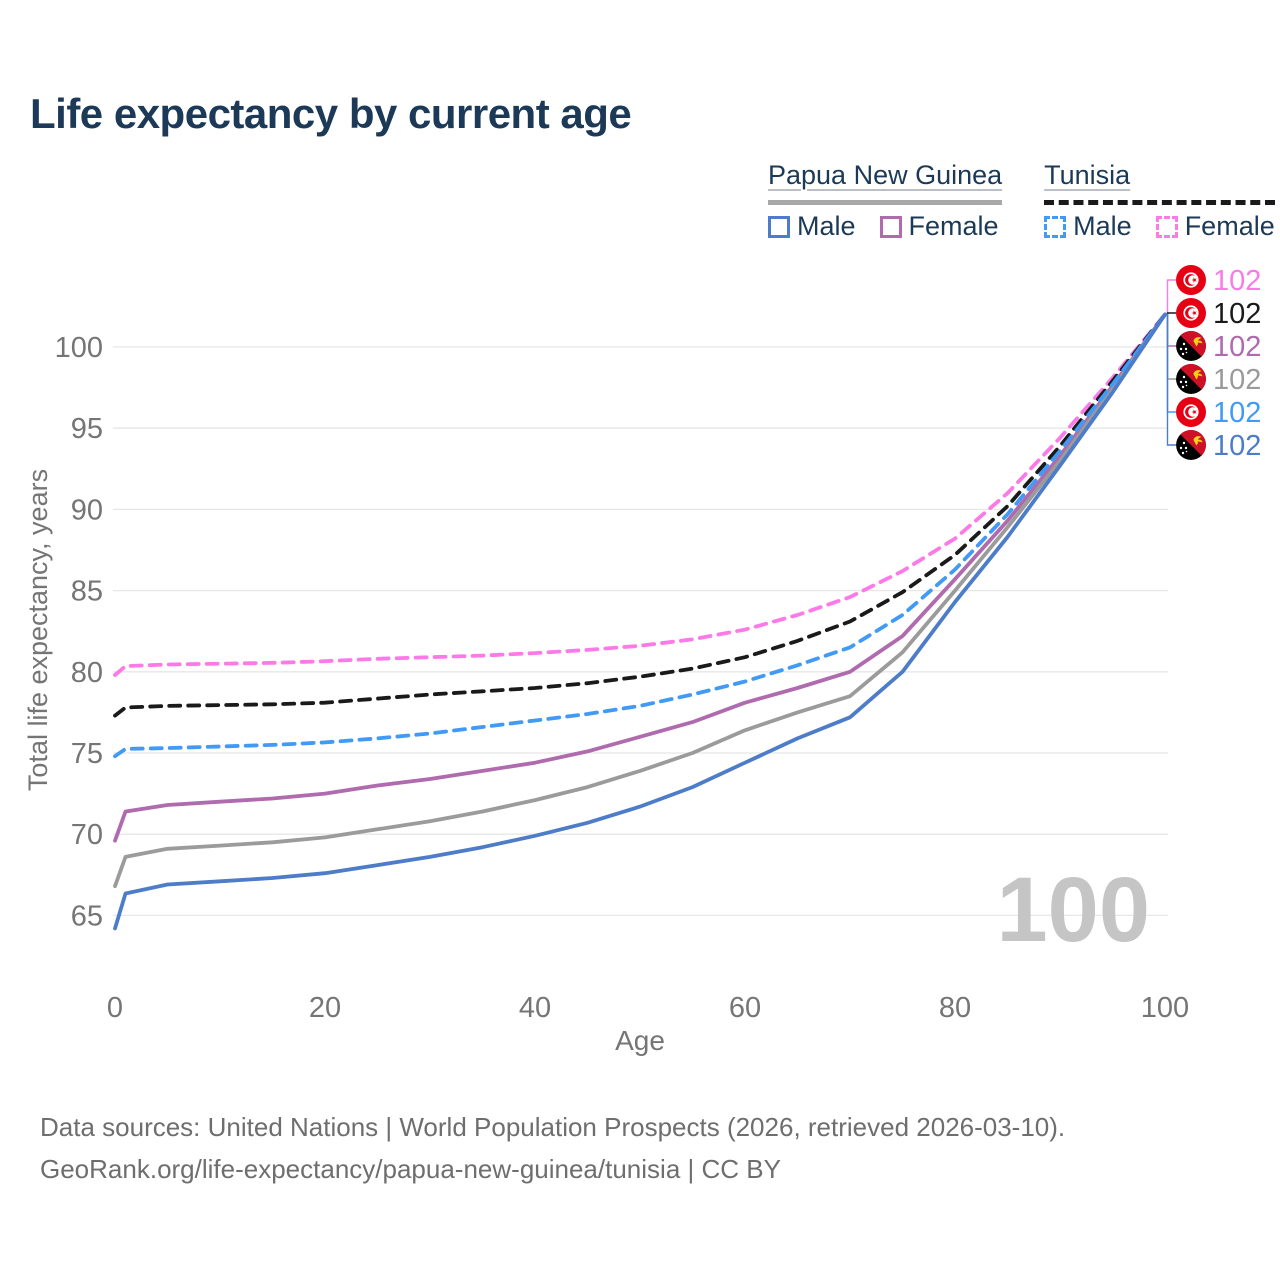 Image resolution: width=1280 pixels, height=1280 pixels. What do you see at coordinates (79, 348) in the screenshot?
I see `y-tick-label-100: 100` at bounding box center [79, 348].